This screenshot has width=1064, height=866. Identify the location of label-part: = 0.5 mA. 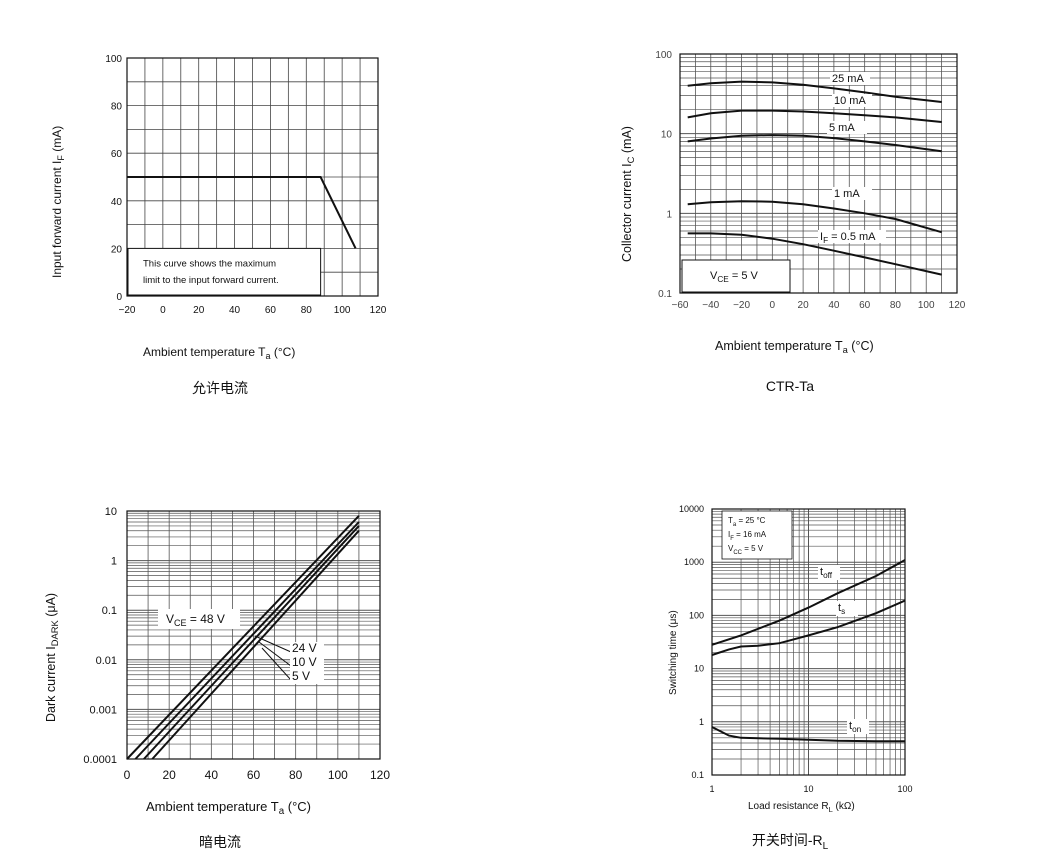
(852, 237).